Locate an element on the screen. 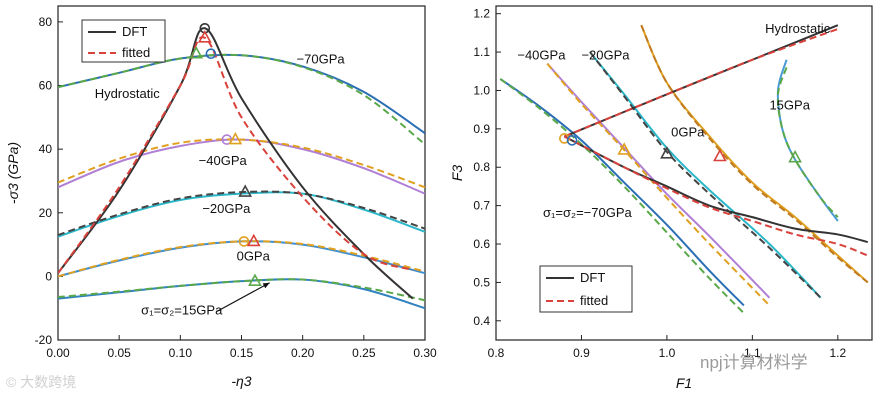 This screenshot has height=405, width=896. y-tick-label: 0.5 is located at coordinates (481, 282).